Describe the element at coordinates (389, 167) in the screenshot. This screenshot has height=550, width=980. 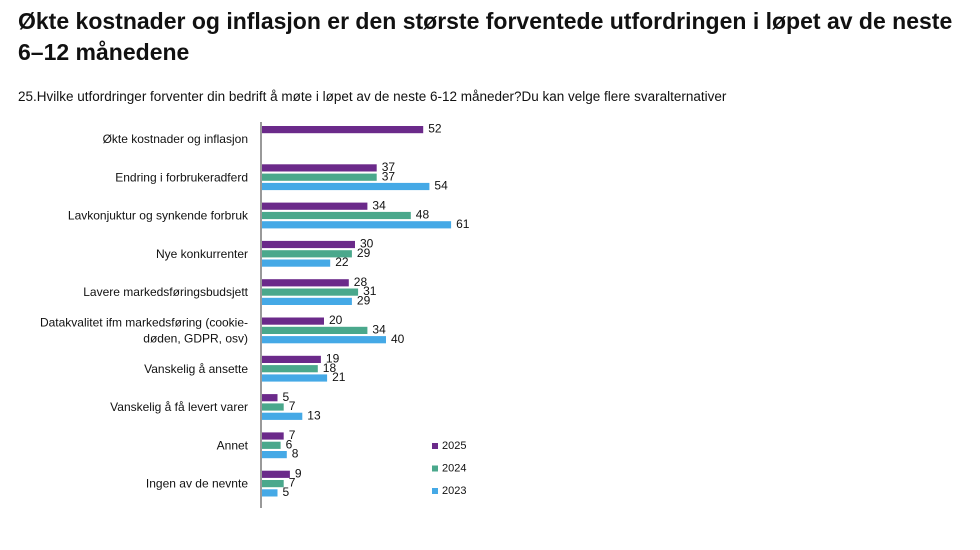
I see `value-label-2025-1: 37` at that location.